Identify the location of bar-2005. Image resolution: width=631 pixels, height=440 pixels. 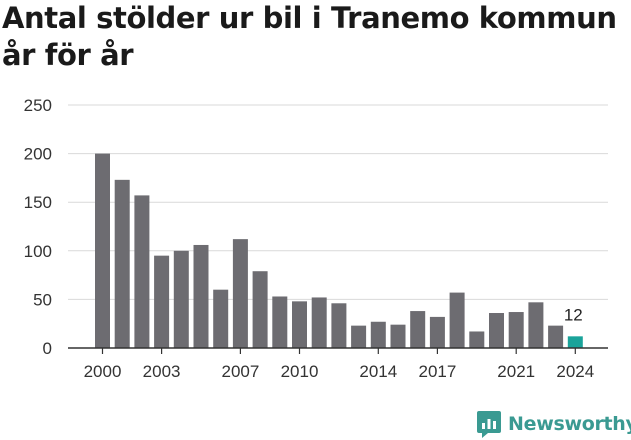
(201, 296).